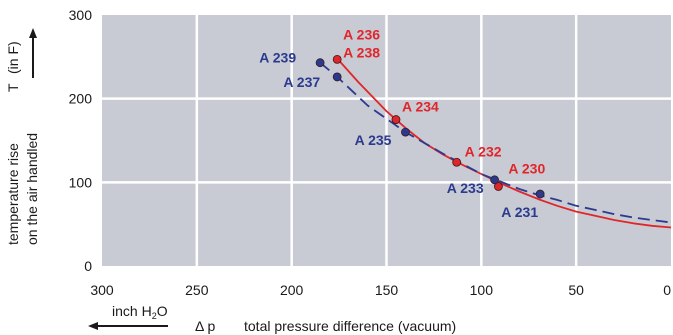 Image resolution: width=673 pixels, height=335 pixels. What do you see at coordinates (81, 15) in the screenshot?
I see `y-tick-label: 300` at bounding box center [81, 15].